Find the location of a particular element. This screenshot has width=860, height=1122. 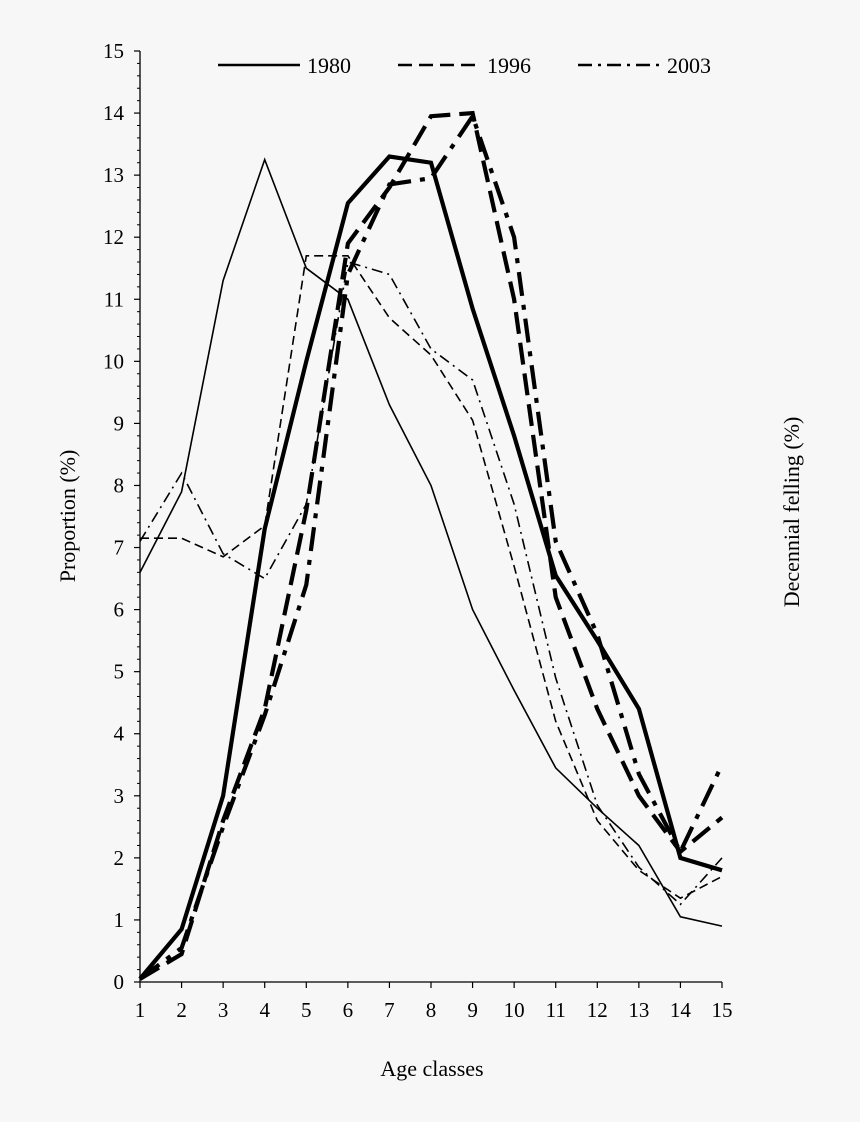

y-tick-label: 8 is located at coordinates (119, 485).